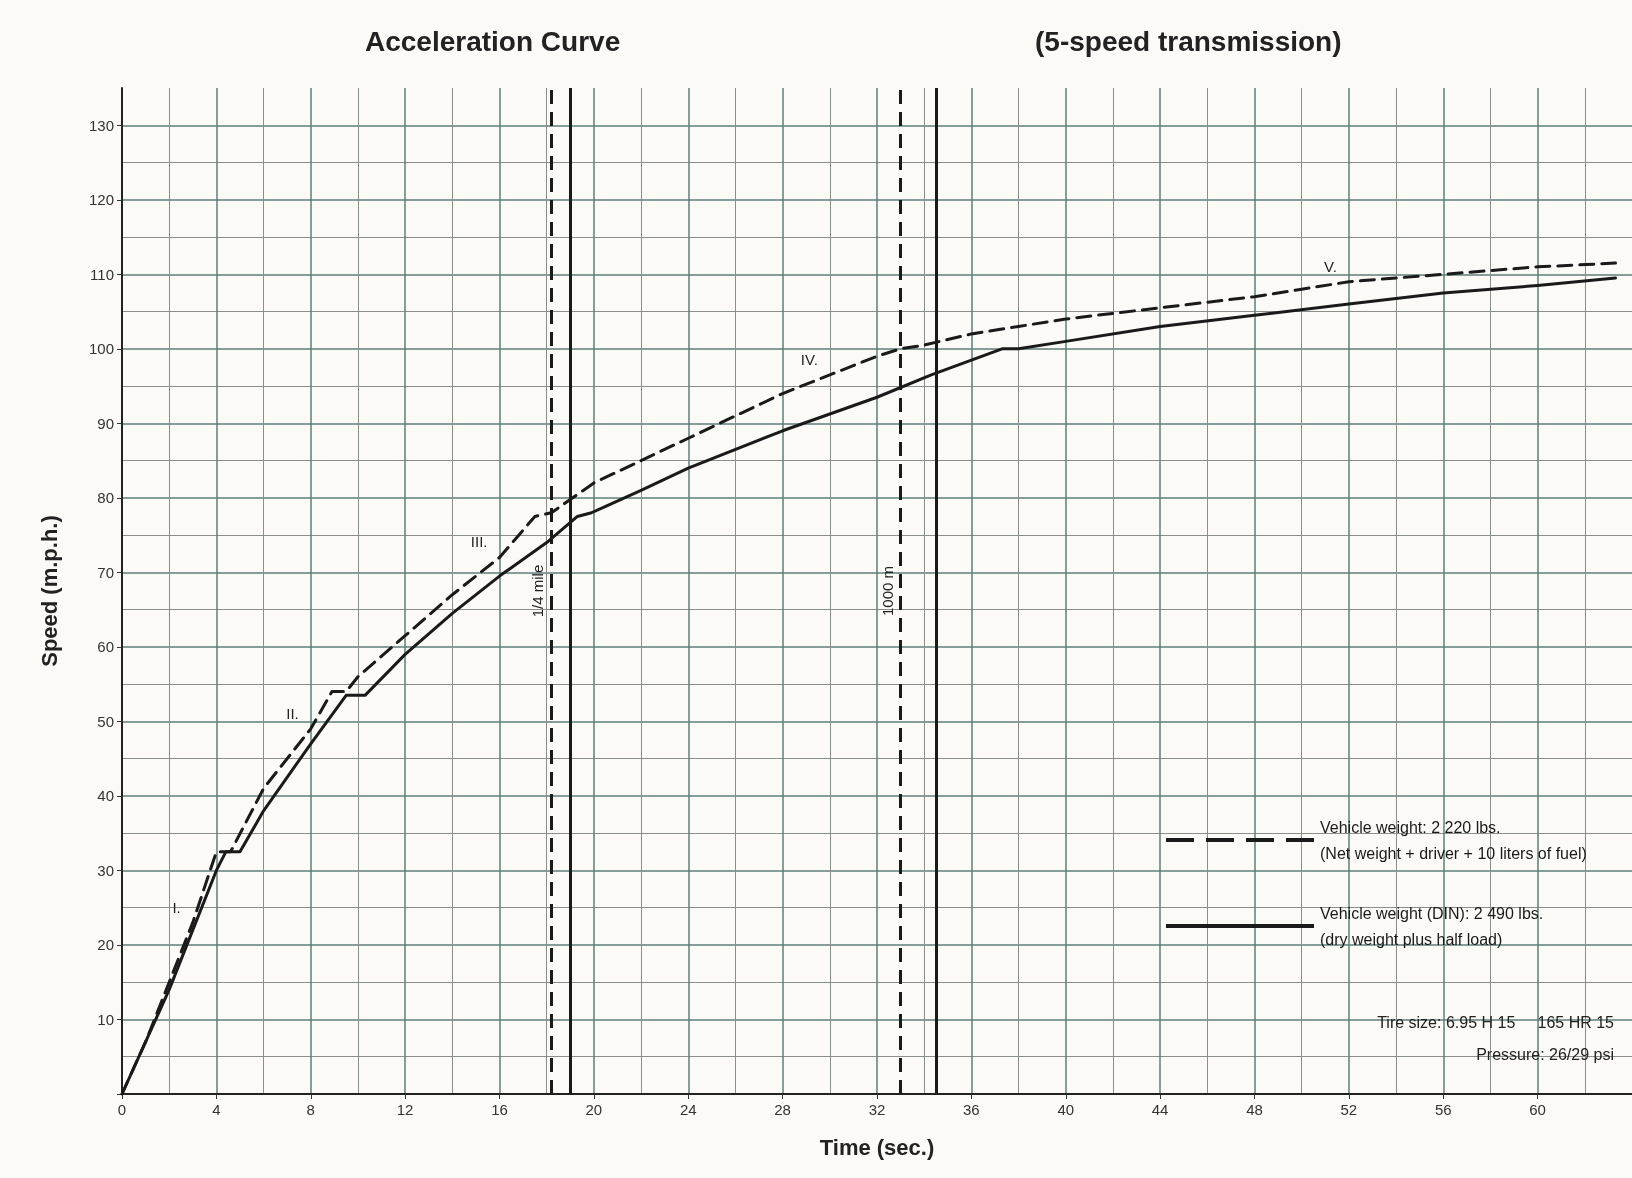  I want to click on y-tick-label: 10, so click(105, 1019).